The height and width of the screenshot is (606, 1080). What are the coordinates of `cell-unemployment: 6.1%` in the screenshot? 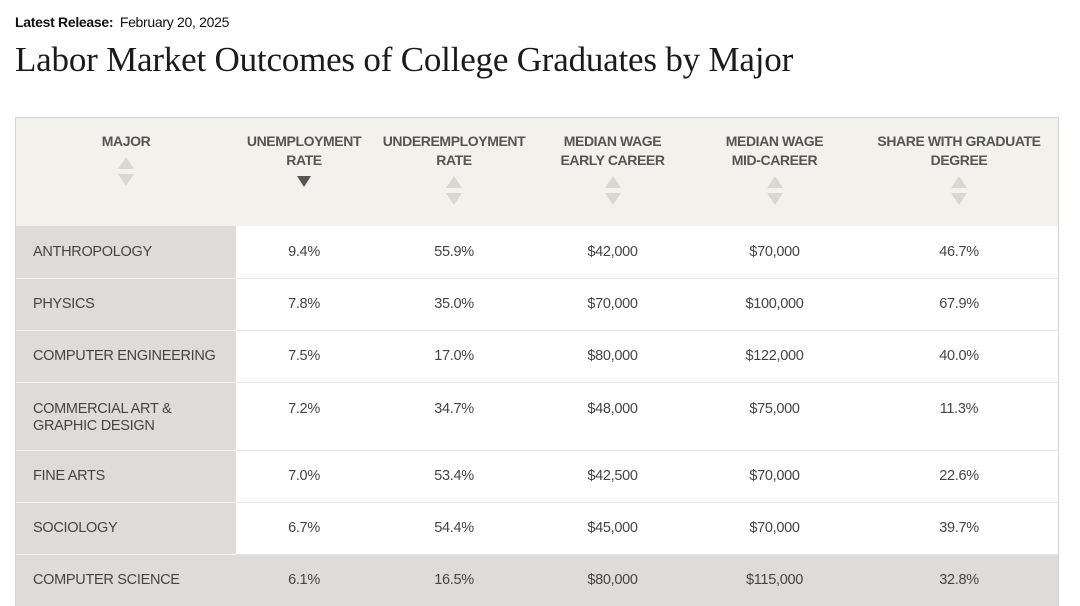 It's located at (304, 580).